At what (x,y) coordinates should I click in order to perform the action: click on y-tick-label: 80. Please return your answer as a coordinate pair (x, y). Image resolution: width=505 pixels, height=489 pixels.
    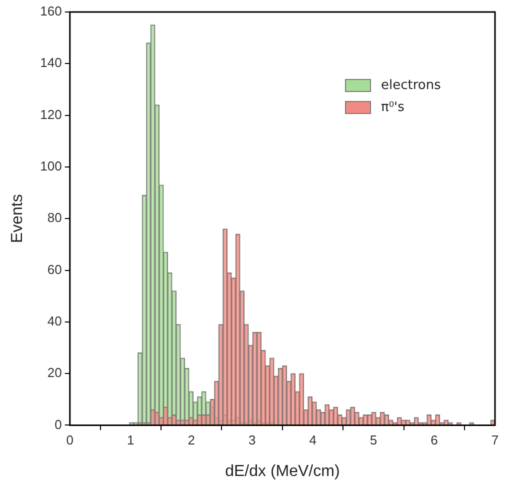
    Looking at the image, I should click on (54, 218).